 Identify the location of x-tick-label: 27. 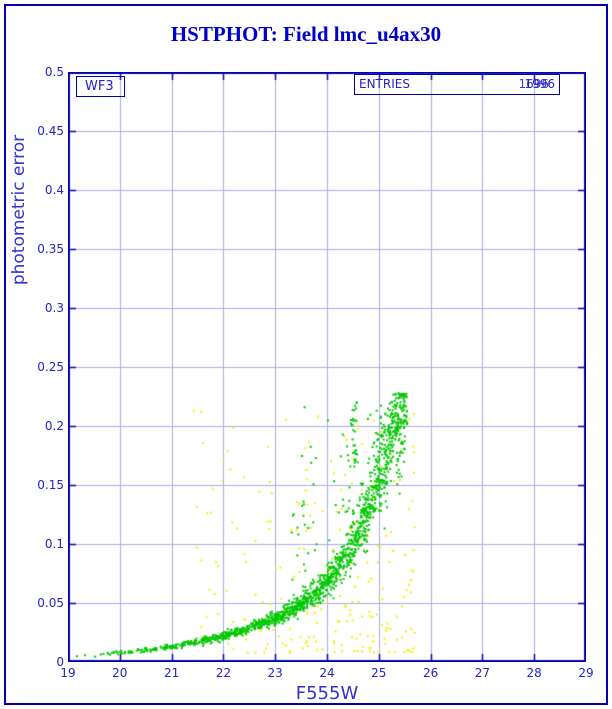
(482, 673).